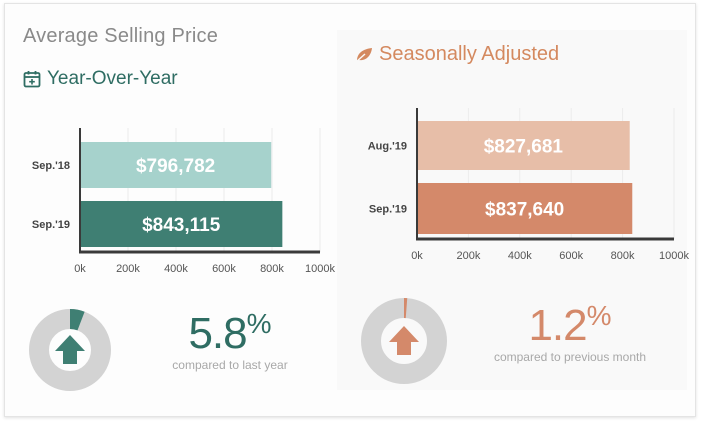 The height and width of the screenshot is (424, 702). What do you see at coordinates (121, 36) in the screenshot?
I see `card-title: Average Selling Price` at bounding box center [121, 36].